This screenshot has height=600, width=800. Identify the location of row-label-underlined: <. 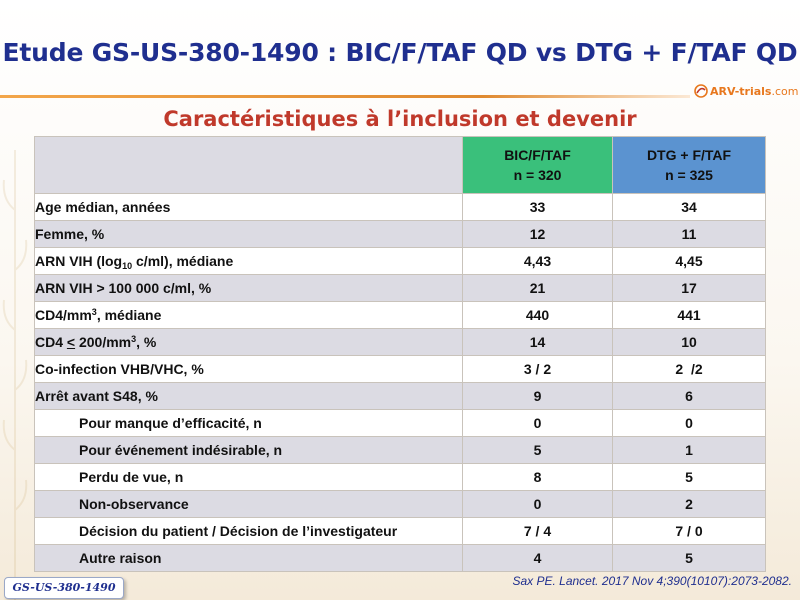
(71, 342).